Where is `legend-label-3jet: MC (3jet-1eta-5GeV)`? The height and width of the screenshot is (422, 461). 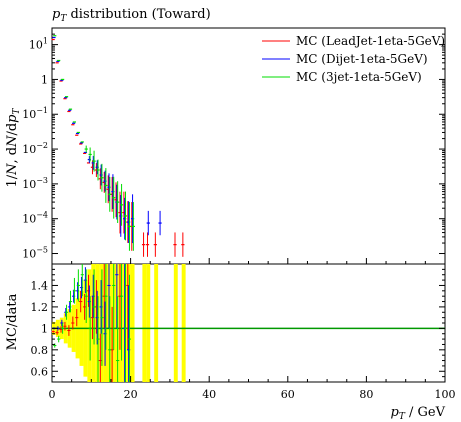
legend-label-3jet: MC (3jet-1eta-5GeV) is located at coordinates (359, 77).